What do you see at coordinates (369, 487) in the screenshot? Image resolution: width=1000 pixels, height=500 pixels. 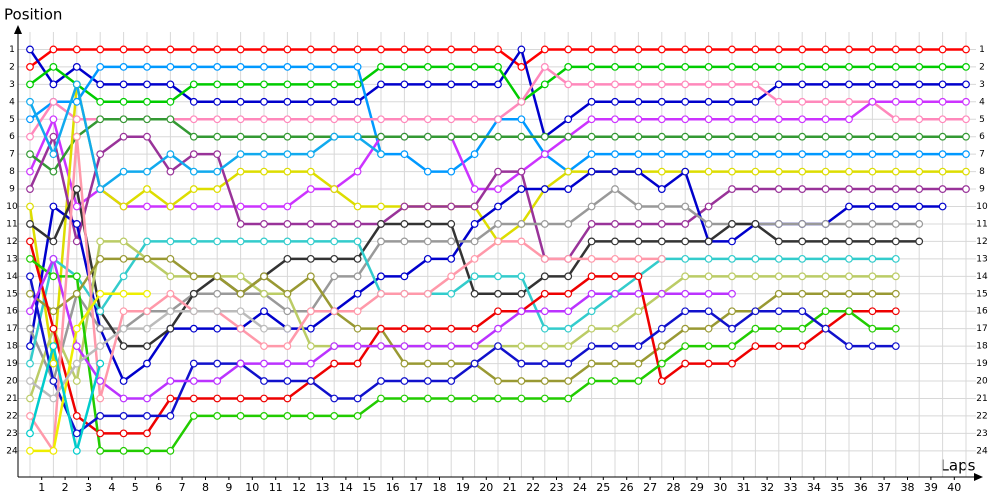 I see `x-tick-label: 15` at bounding box center [369, 487].